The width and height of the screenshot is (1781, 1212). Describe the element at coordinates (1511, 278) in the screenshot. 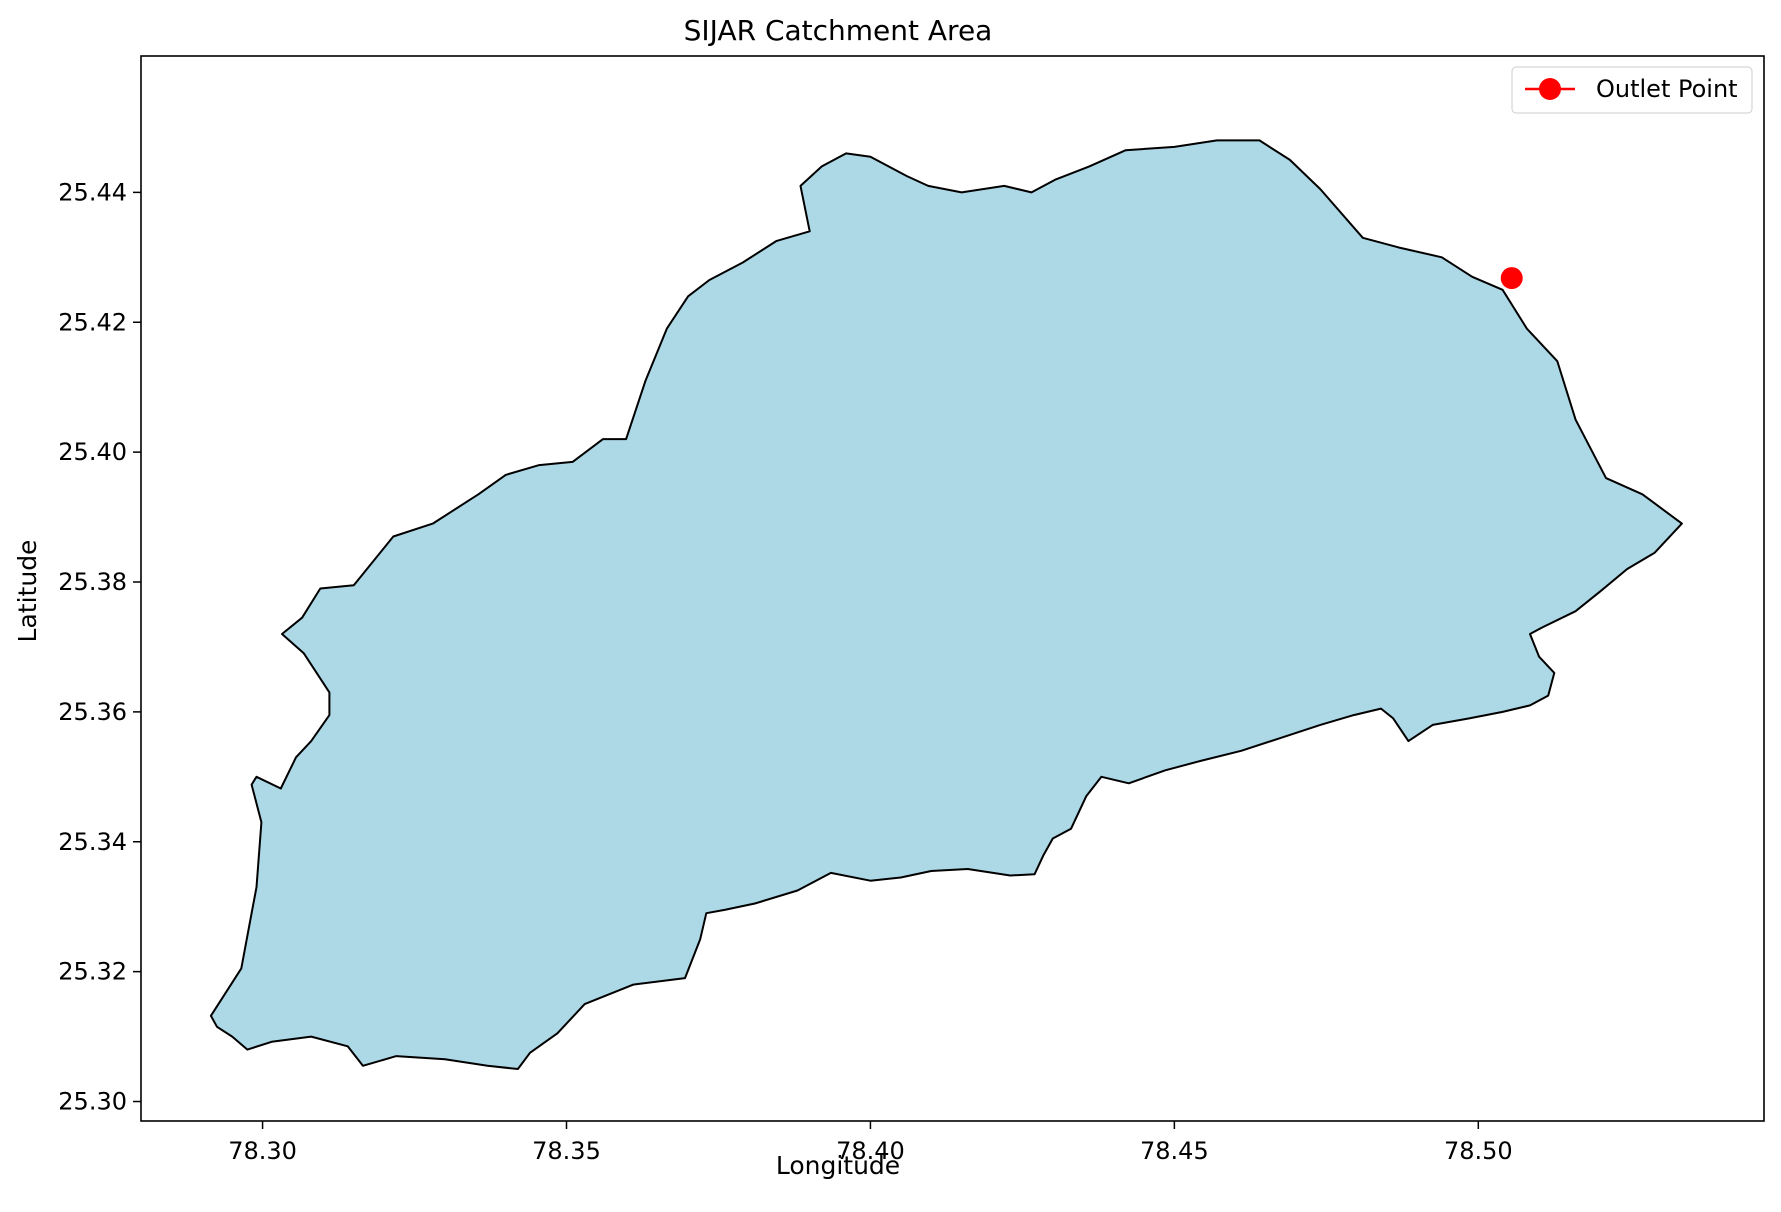

I see `outlet-point-marker` at that location.